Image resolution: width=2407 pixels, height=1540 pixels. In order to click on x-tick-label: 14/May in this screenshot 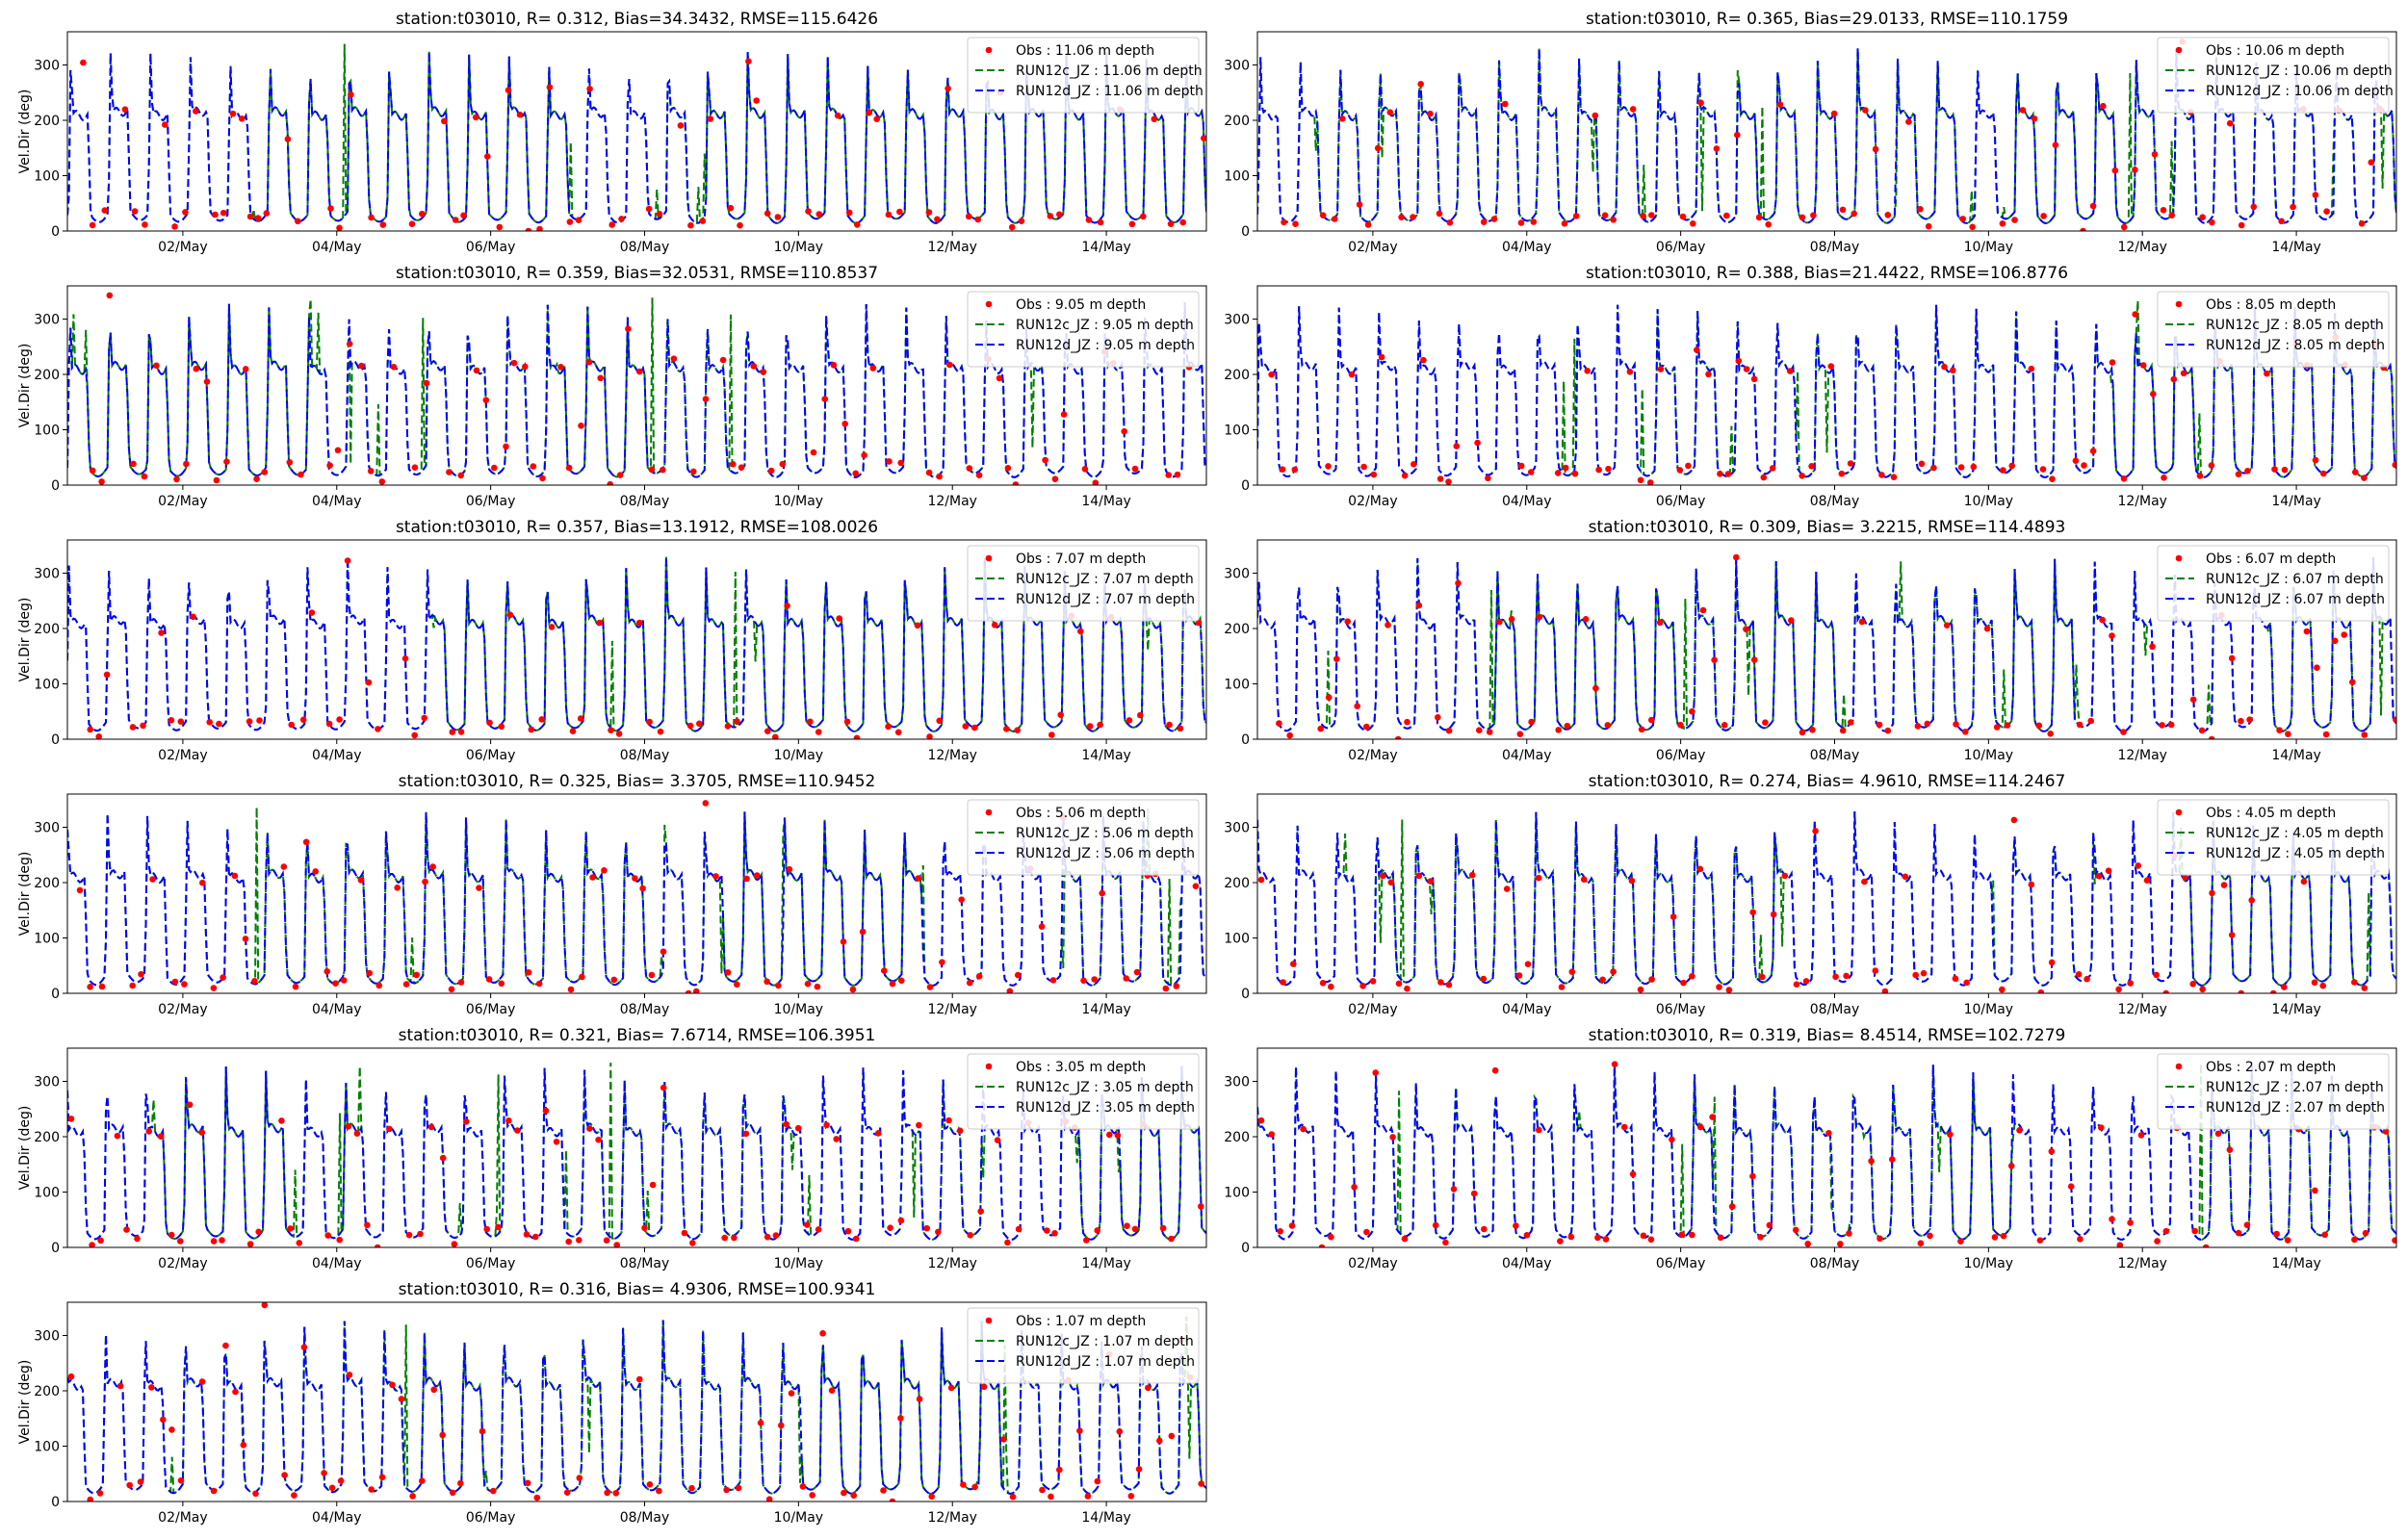, I will do `click(2295, 755)`.